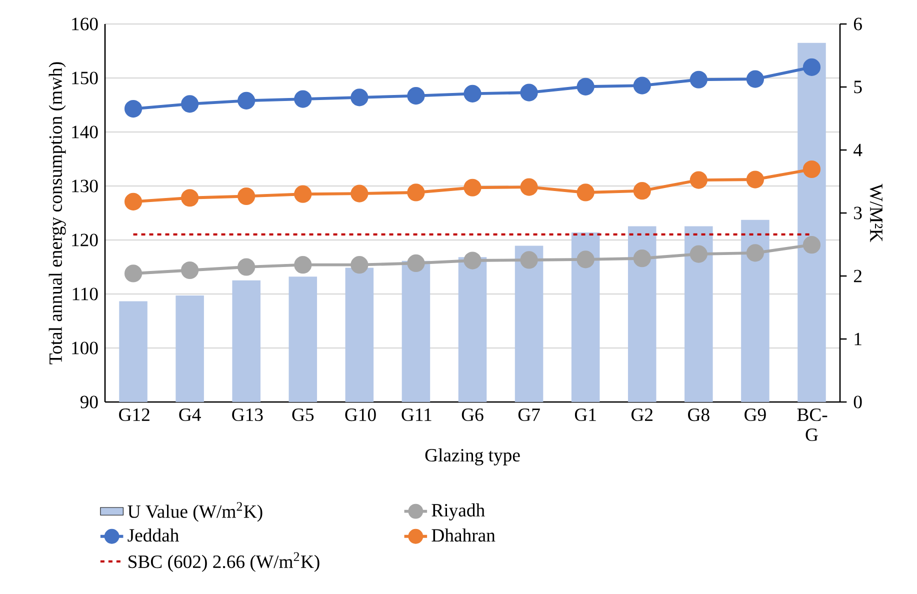 The image size is (917, 594). Describe the element at coordinates (85, 240) in the screenshot. I see `y-tick-label: 120` at that location.